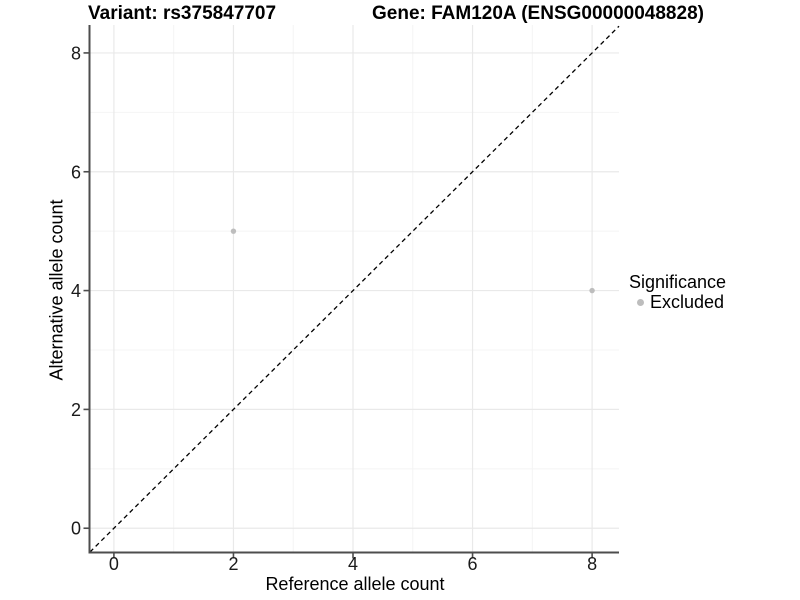  What do you see at coordinates (76, 53) in the screenshot?
I see `y-tick-label: 8` at bounding box center [76, 53].